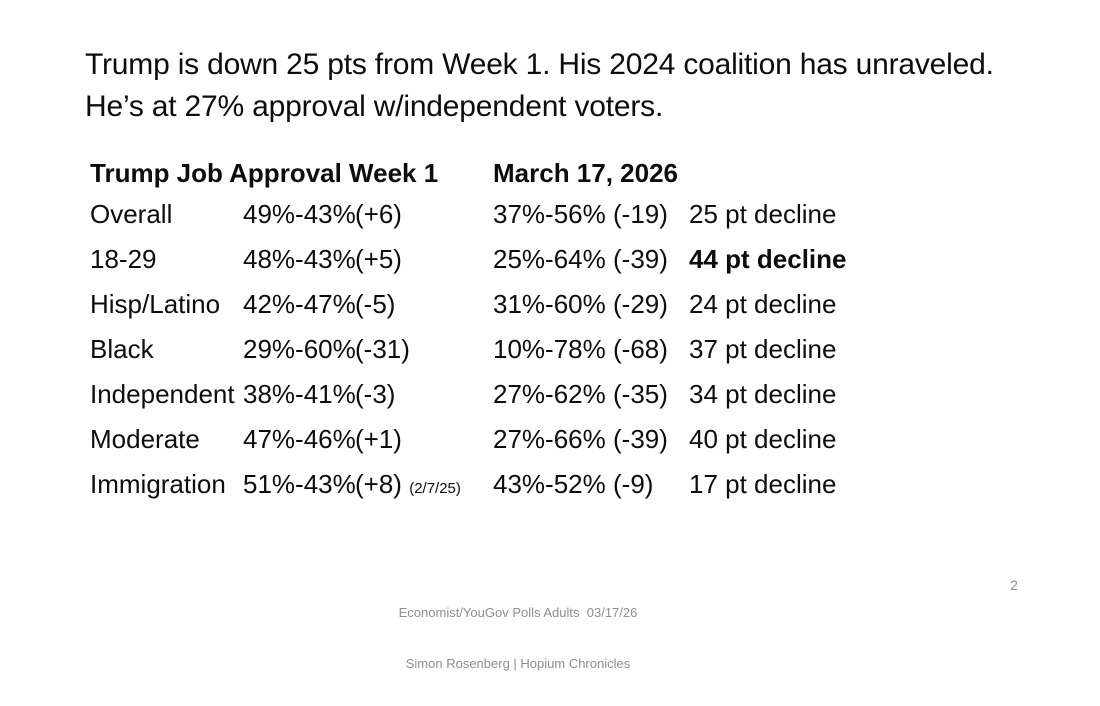 This screenshot has width=1100, height=706. I want to click on row-label: Hisp/Latino, so click(155, 304).